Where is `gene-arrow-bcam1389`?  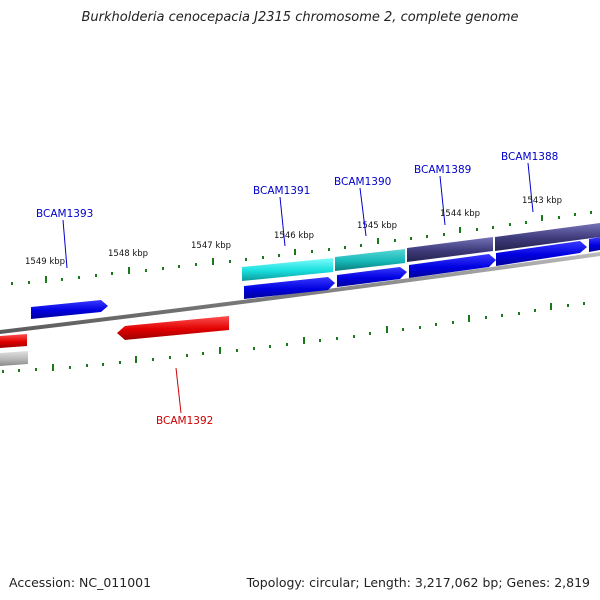
gene-arrow-bcam1389 is located at coordinates (452, 266).